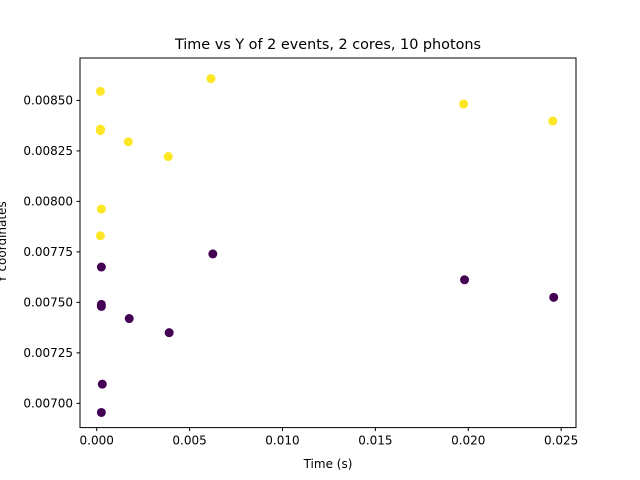  What do you see at coordinates (189, 441) in the screenshot?
I see `x-tick-label-1: 0.005` at bounding box center [189, 441].